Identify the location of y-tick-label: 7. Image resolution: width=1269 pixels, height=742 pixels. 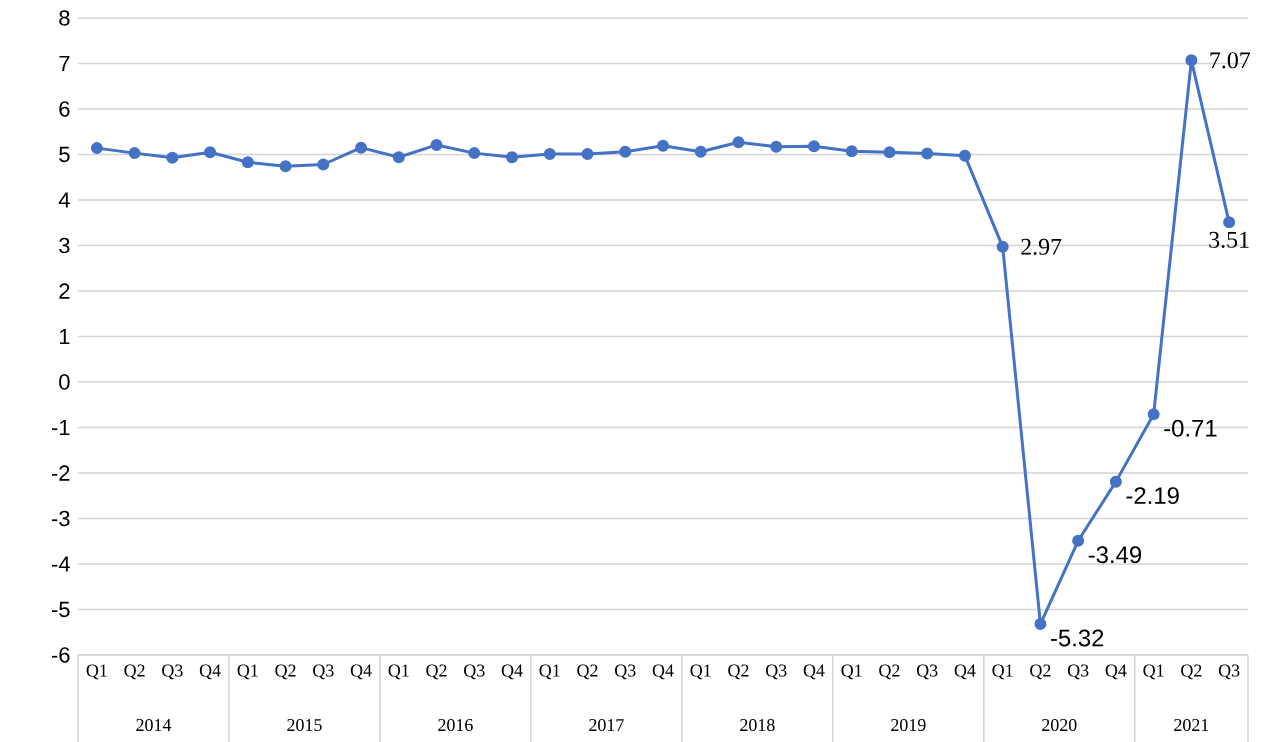
(64, 63).